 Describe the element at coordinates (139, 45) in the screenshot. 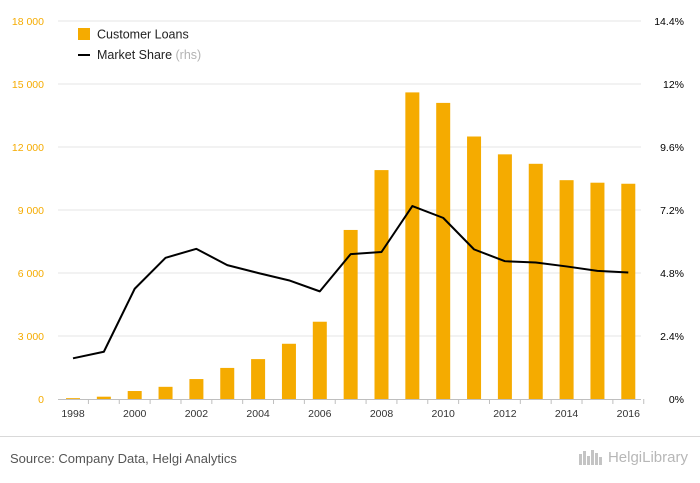

I see `legend: Customer Loans Market Share (rhs)` at that location.